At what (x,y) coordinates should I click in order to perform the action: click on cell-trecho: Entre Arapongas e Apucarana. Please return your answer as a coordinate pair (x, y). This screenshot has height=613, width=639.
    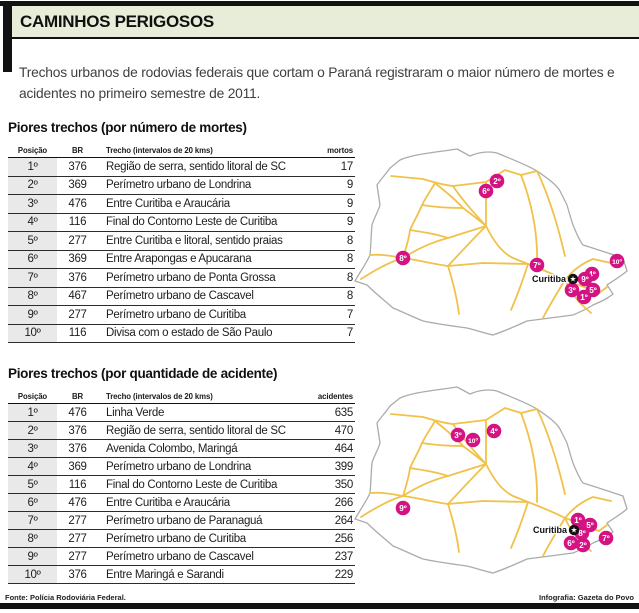
    Looking at the image, I should click on (205, 259).